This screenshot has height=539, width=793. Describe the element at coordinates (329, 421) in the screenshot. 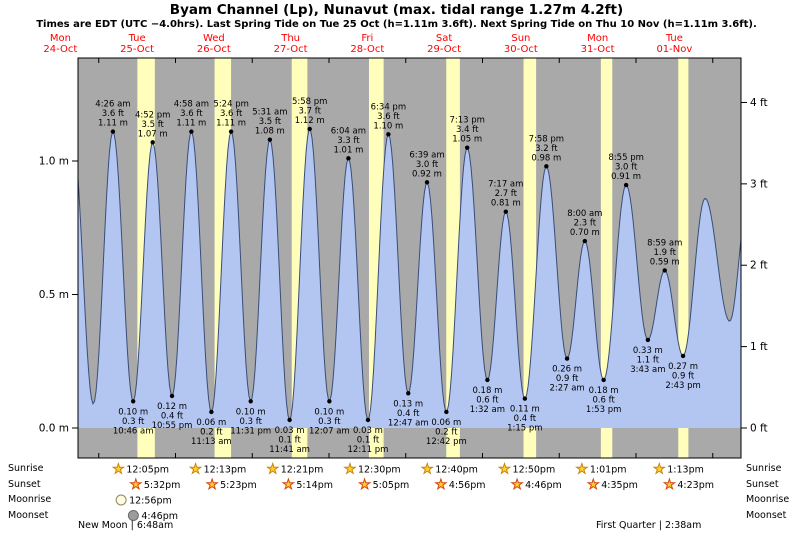

I see `low-tide-annotation: 0.10 m 0.3 ft 12:07 am` at that location.